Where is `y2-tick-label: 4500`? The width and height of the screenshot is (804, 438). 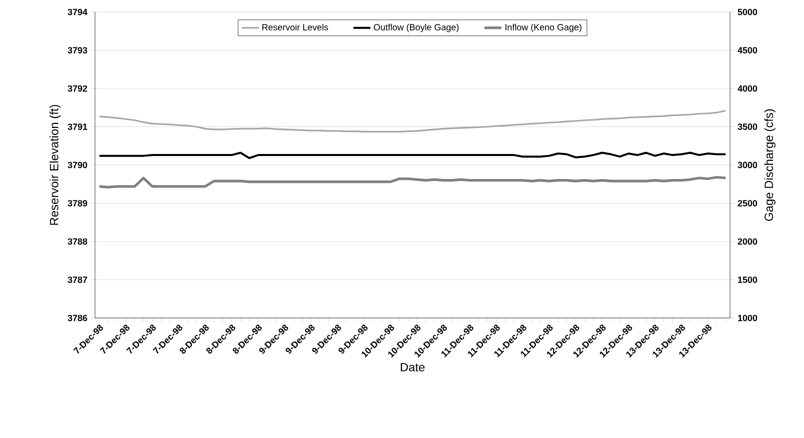 y2-tick-label: 4500 is located at coordinates (748, 50).